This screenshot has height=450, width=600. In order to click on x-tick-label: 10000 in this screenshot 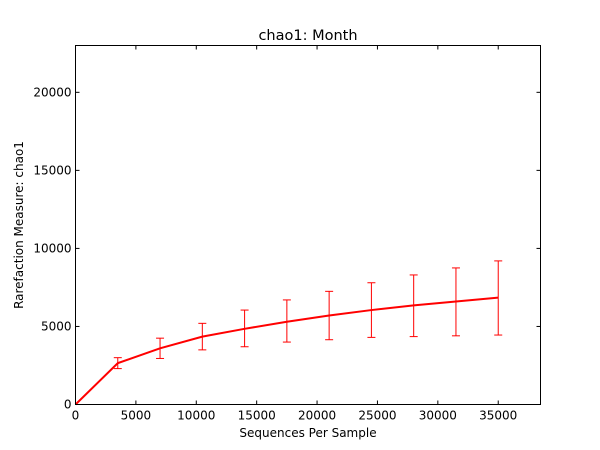, I will do `click(196, 416)`.